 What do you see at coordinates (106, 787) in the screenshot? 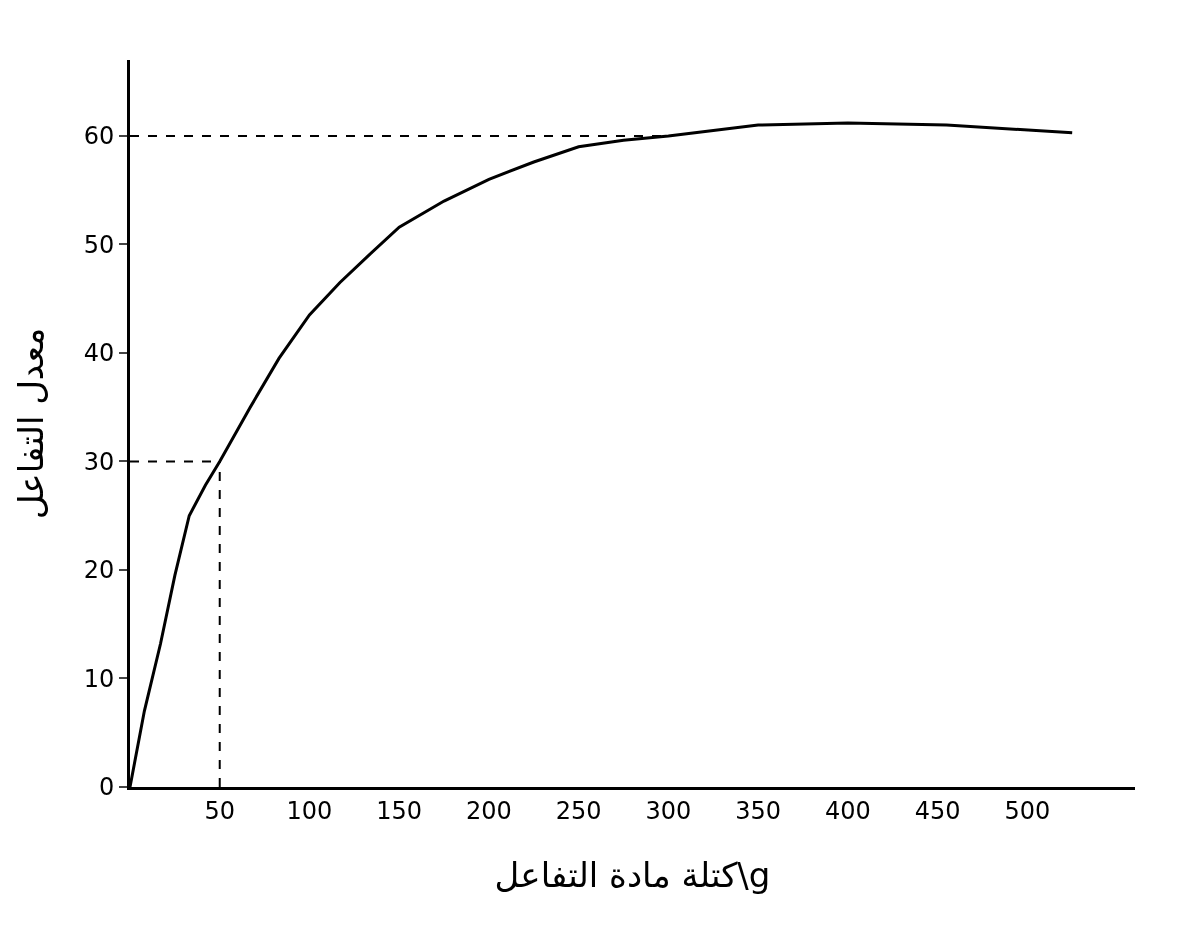
I see `y-tick-label: 0` at bounding box center [106, 787].